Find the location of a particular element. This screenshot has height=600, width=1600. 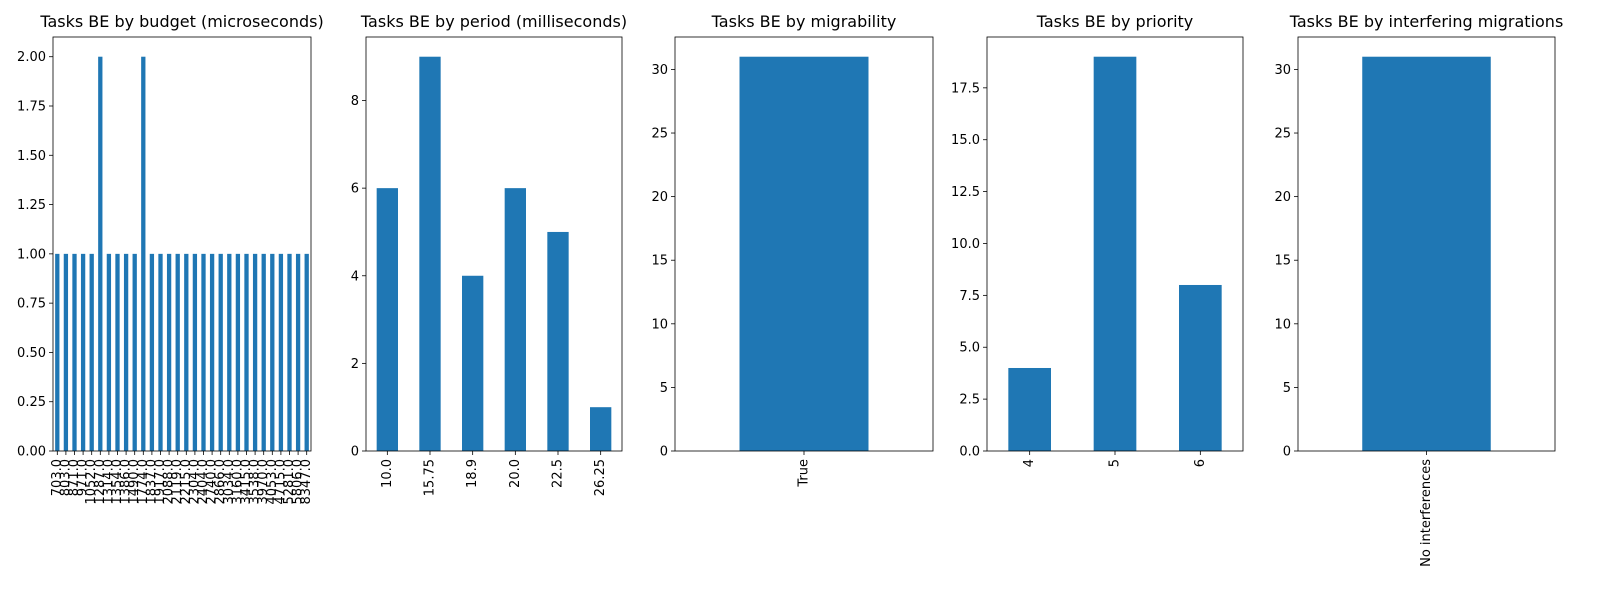

x-tick-label: 2088.0 is located at coordinates (169, 482).